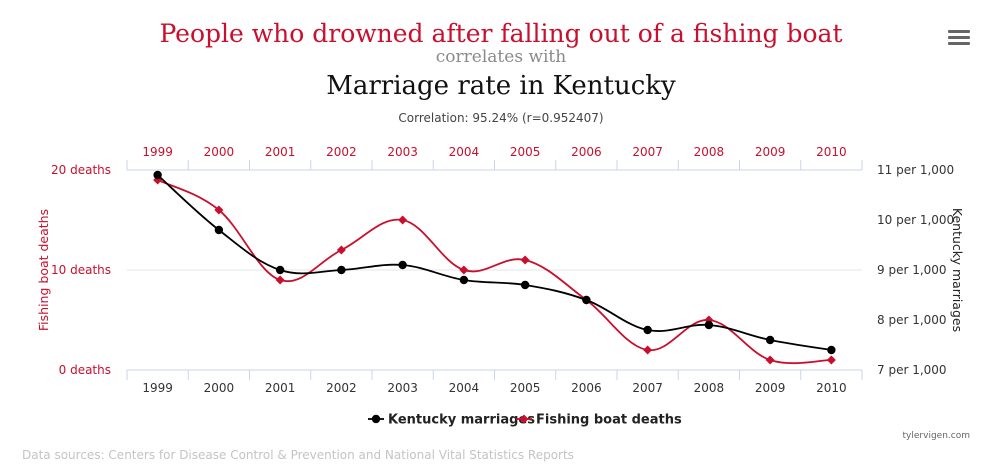 The width and height of the screenshot is (1002, 475). I want to click on chart-secondary-title: Marriage rate in Kentucky, so click(501, 86).